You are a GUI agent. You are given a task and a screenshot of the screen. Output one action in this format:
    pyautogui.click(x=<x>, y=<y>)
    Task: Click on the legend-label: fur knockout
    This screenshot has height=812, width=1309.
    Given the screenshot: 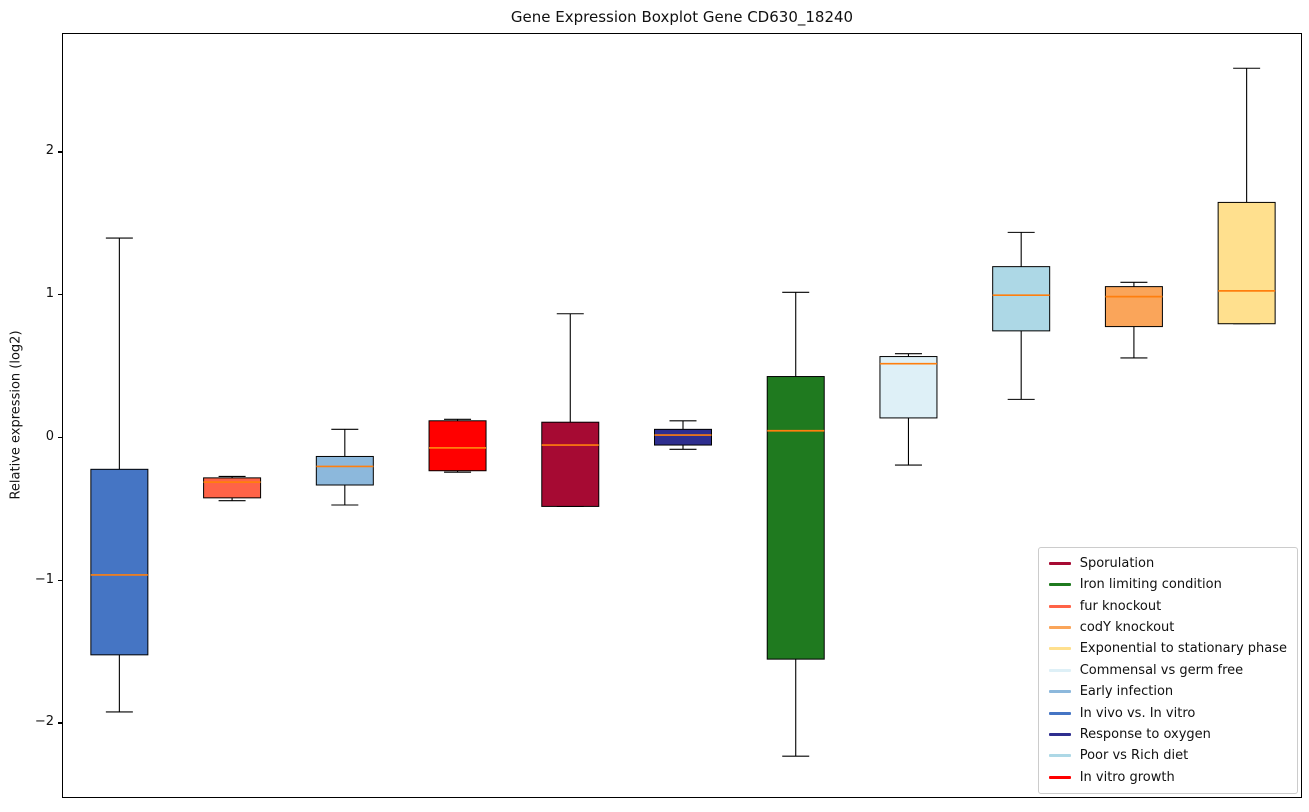 What is the action you would take?
    pyautogui.click(x=1120, y=606)
    